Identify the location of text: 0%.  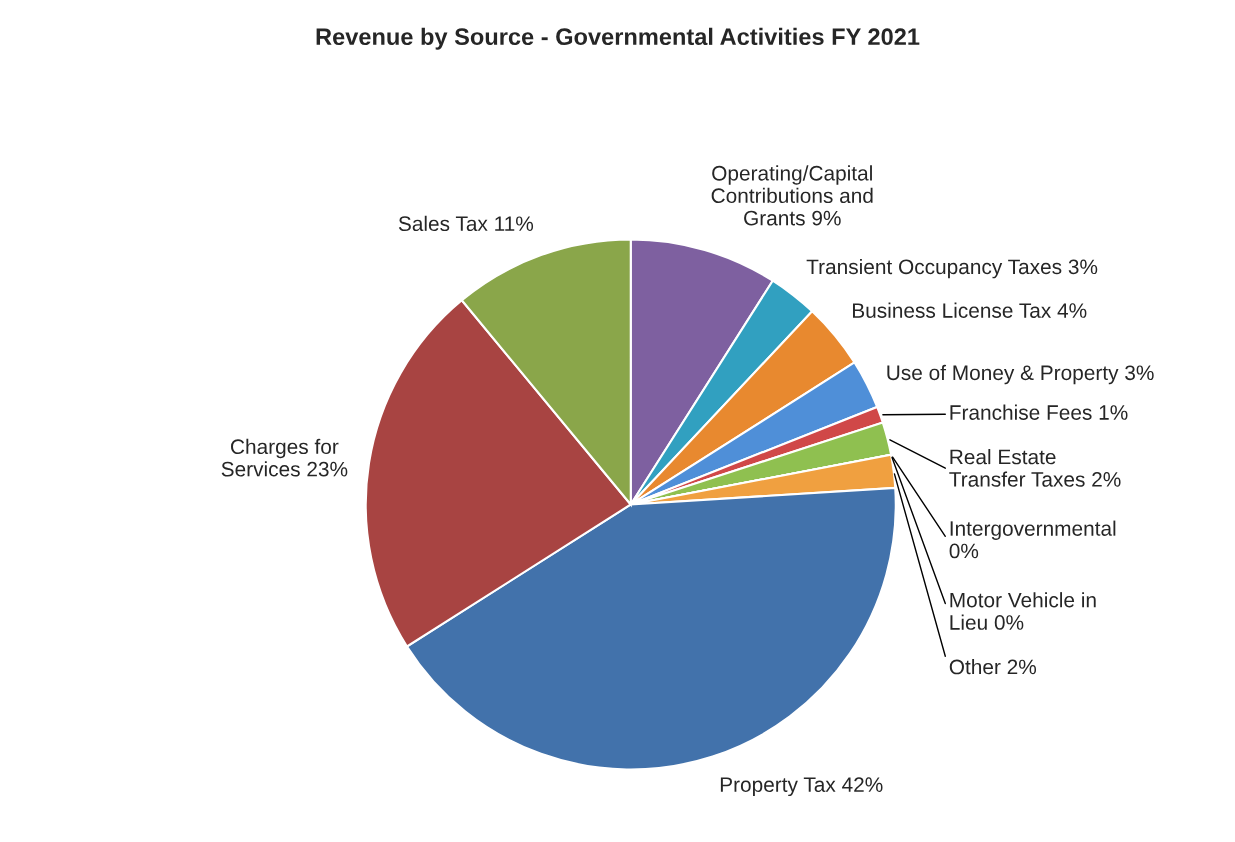
(964, 551).